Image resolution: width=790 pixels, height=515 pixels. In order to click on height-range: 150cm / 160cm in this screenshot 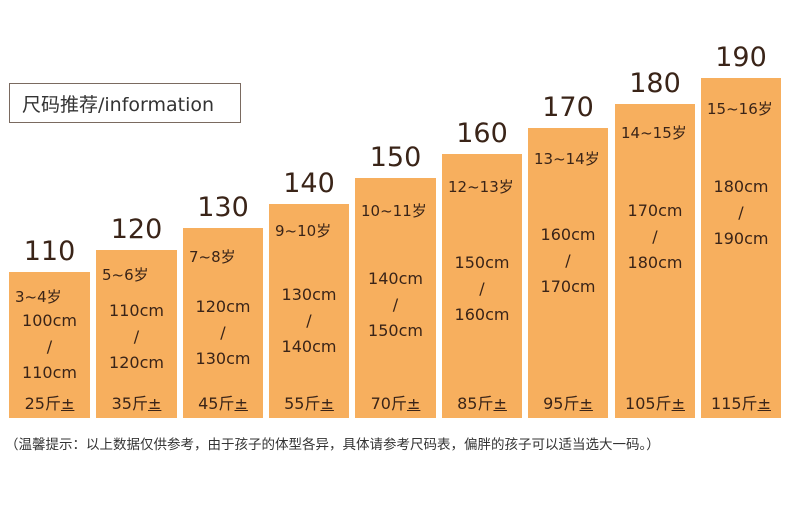, I will do `click(482, 289)`.